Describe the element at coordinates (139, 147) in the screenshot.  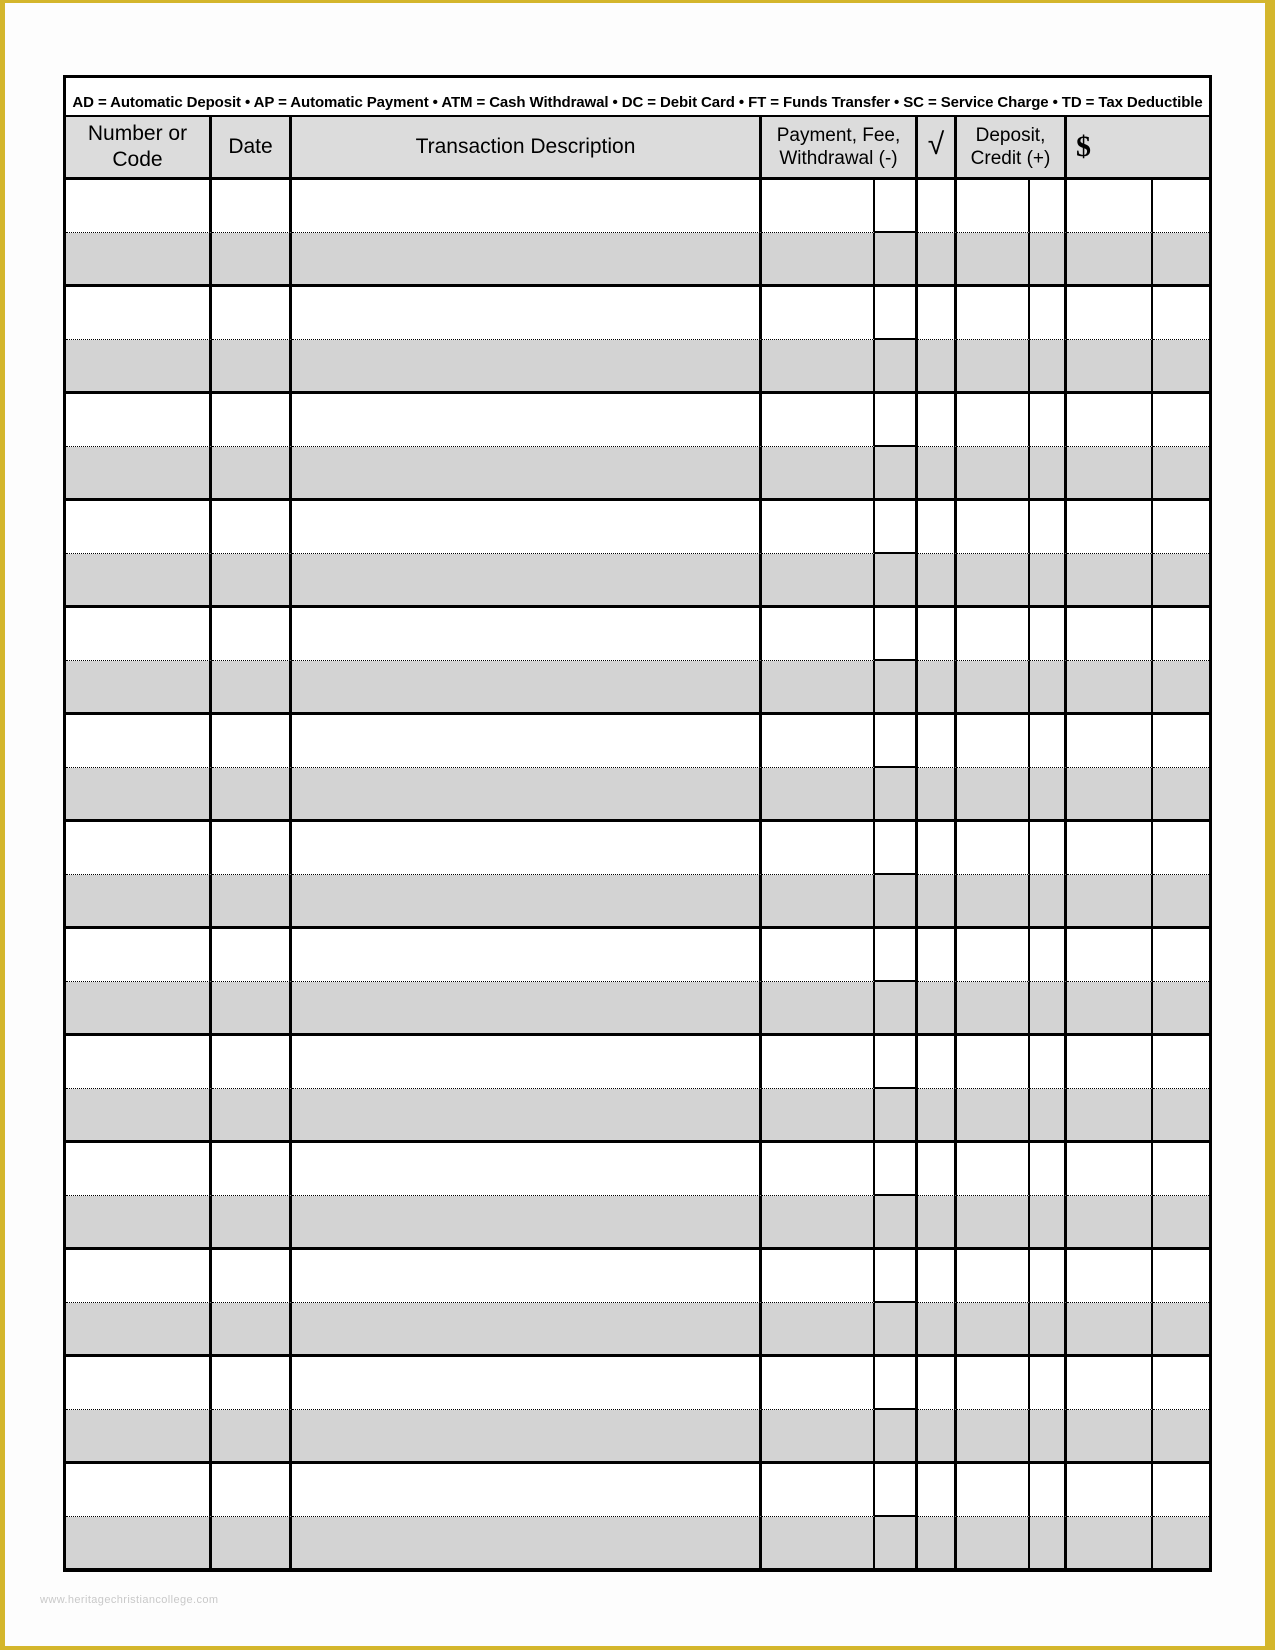
I see `header-number-or-code: Number or Code` at that location.